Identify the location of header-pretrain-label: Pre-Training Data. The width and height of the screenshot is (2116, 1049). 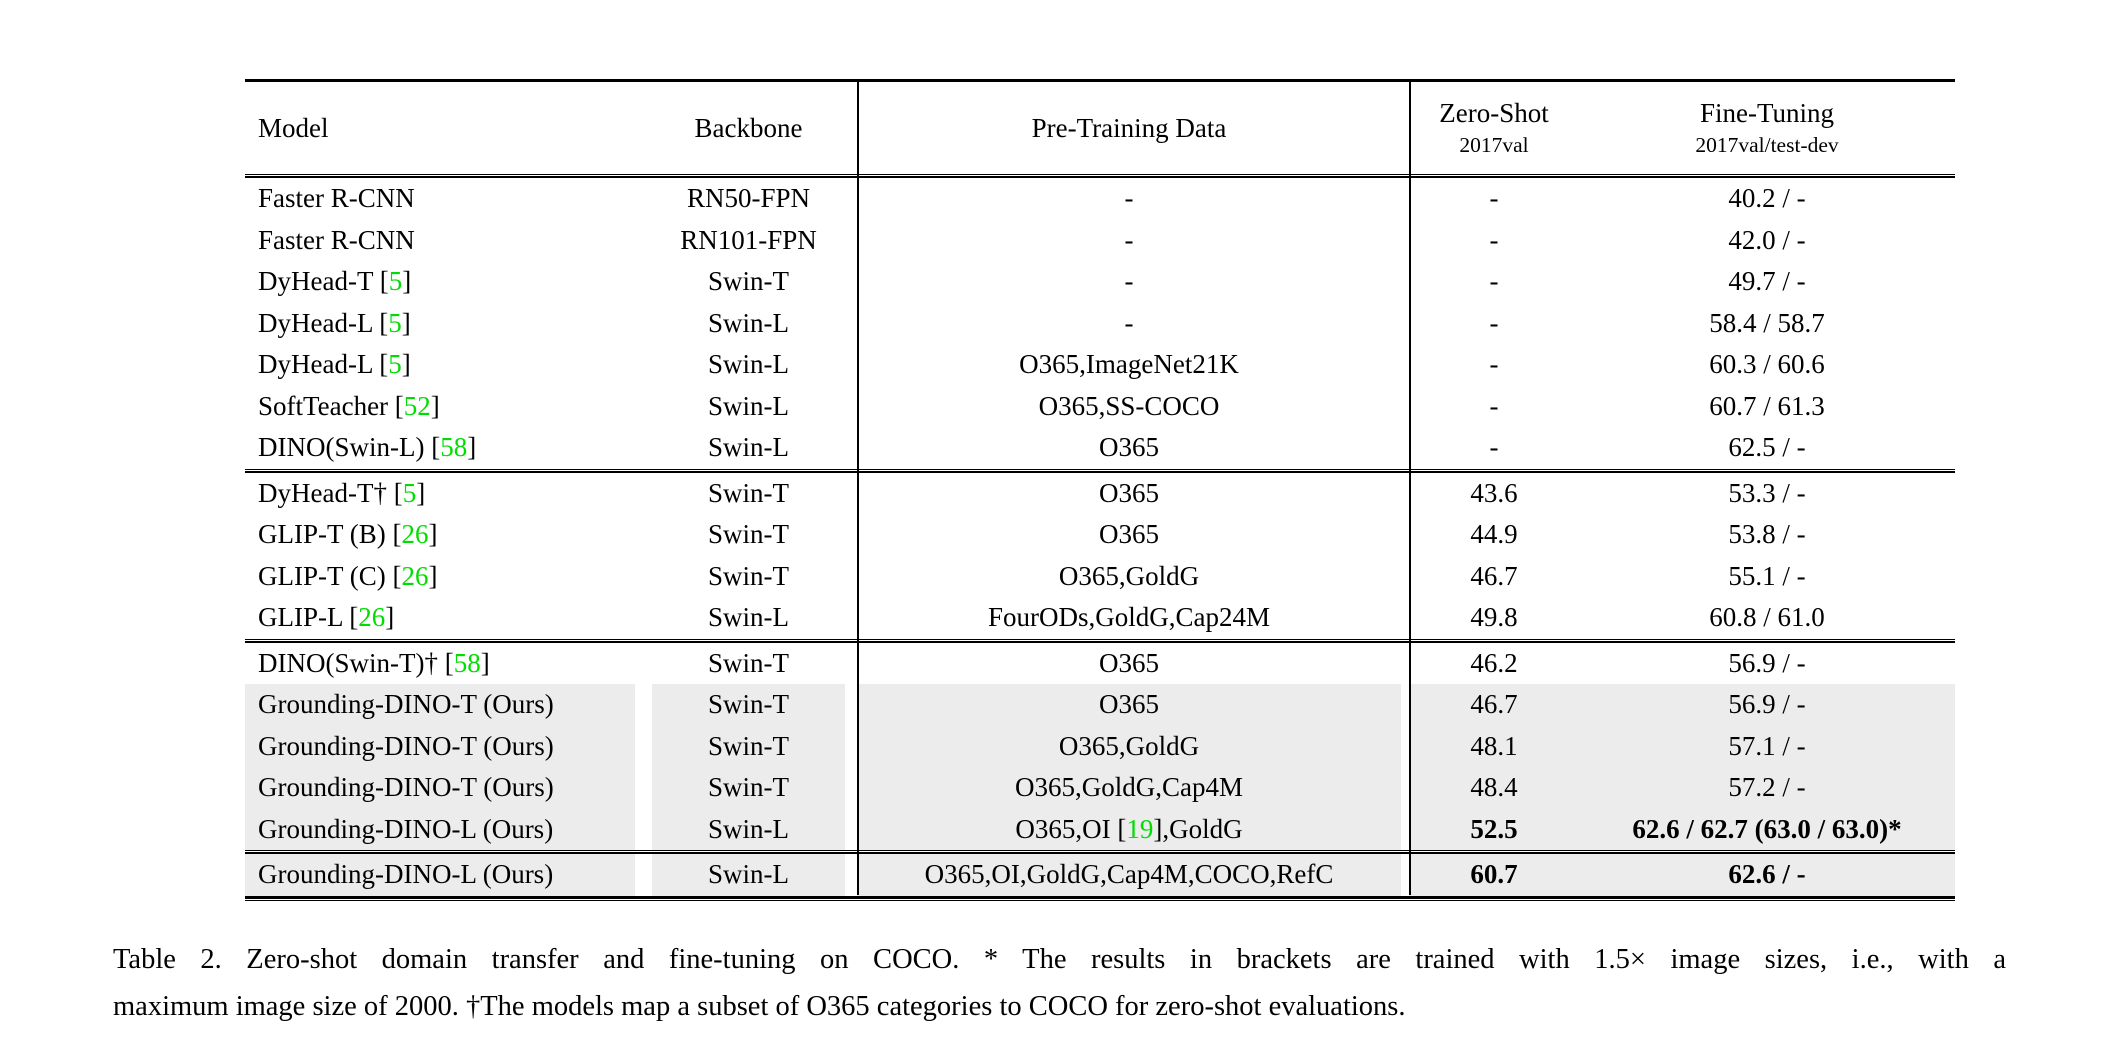
(1129, 127).